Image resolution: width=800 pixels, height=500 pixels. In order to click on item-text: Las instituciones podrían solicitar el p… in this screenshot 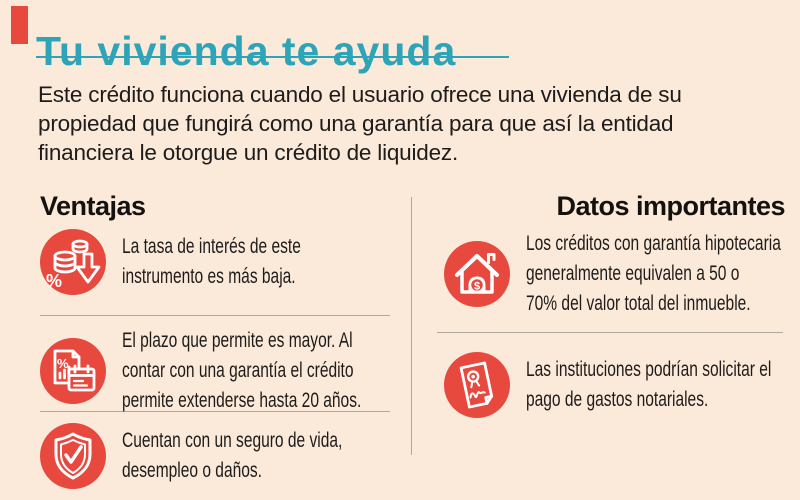, I will do `click(648, 385)`.